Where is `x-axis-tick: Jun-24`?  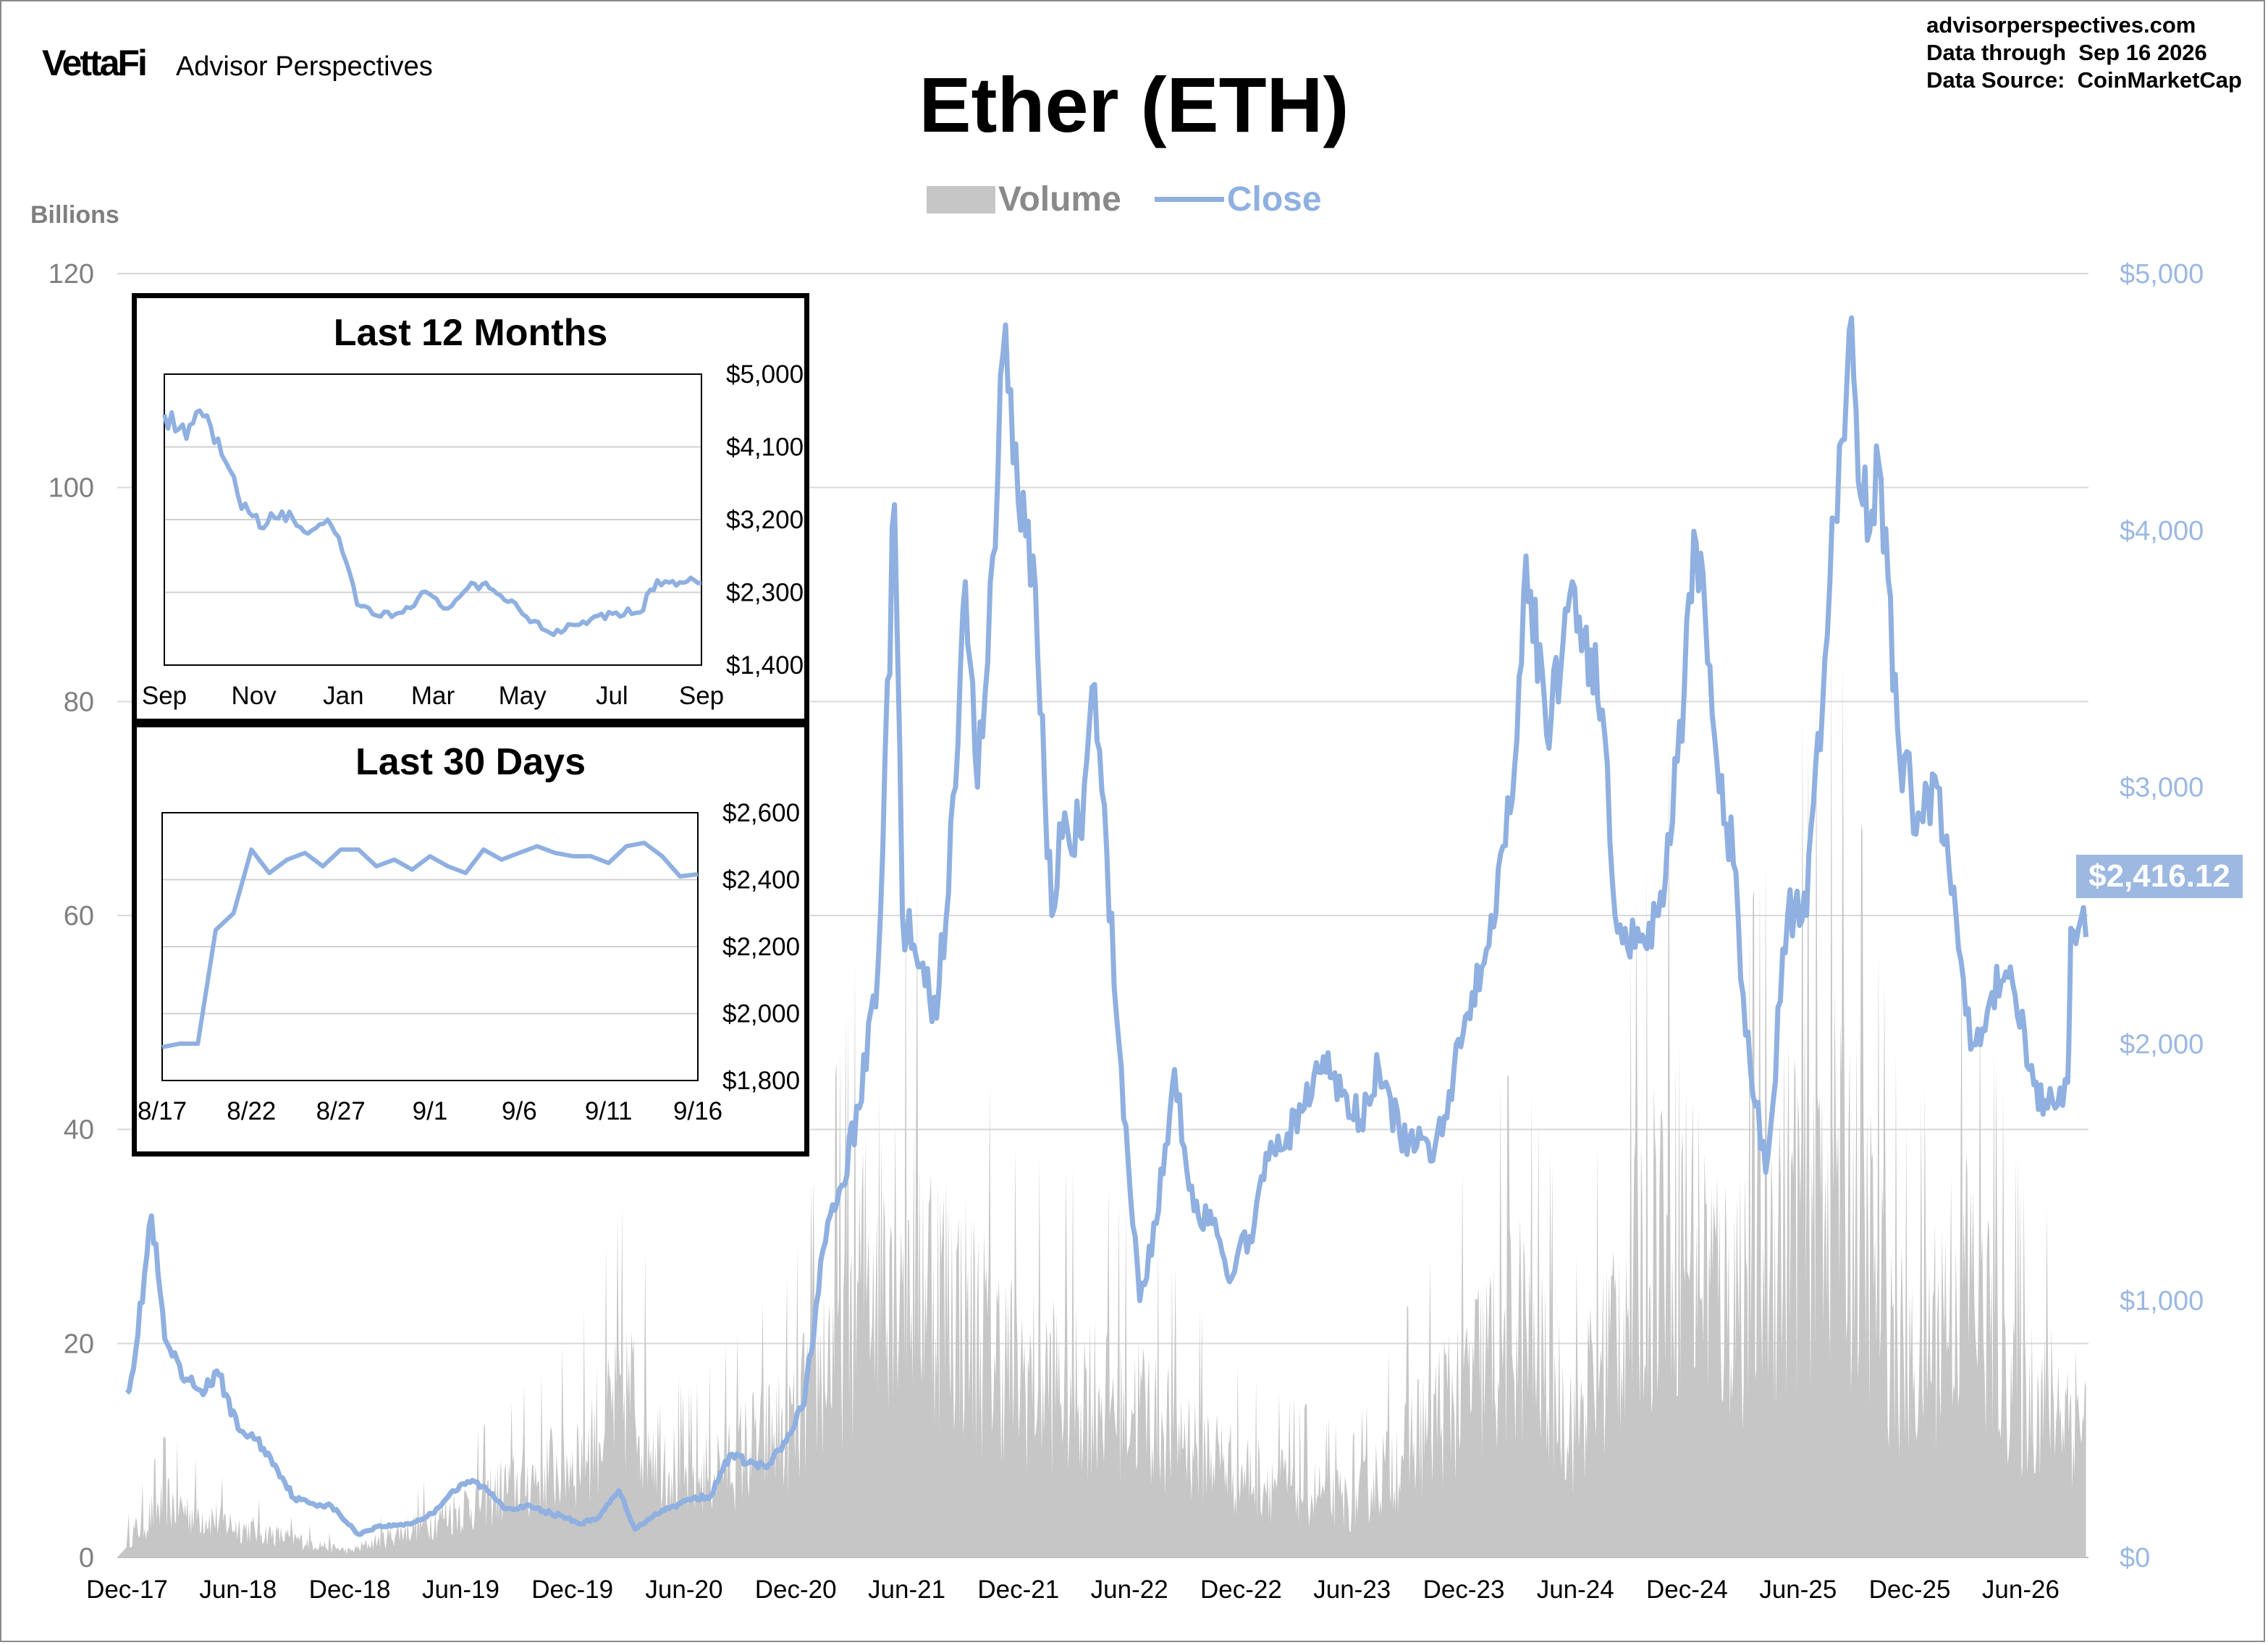
x-axis-tick: Jun-24 is located at coordinates (1575, 1590).